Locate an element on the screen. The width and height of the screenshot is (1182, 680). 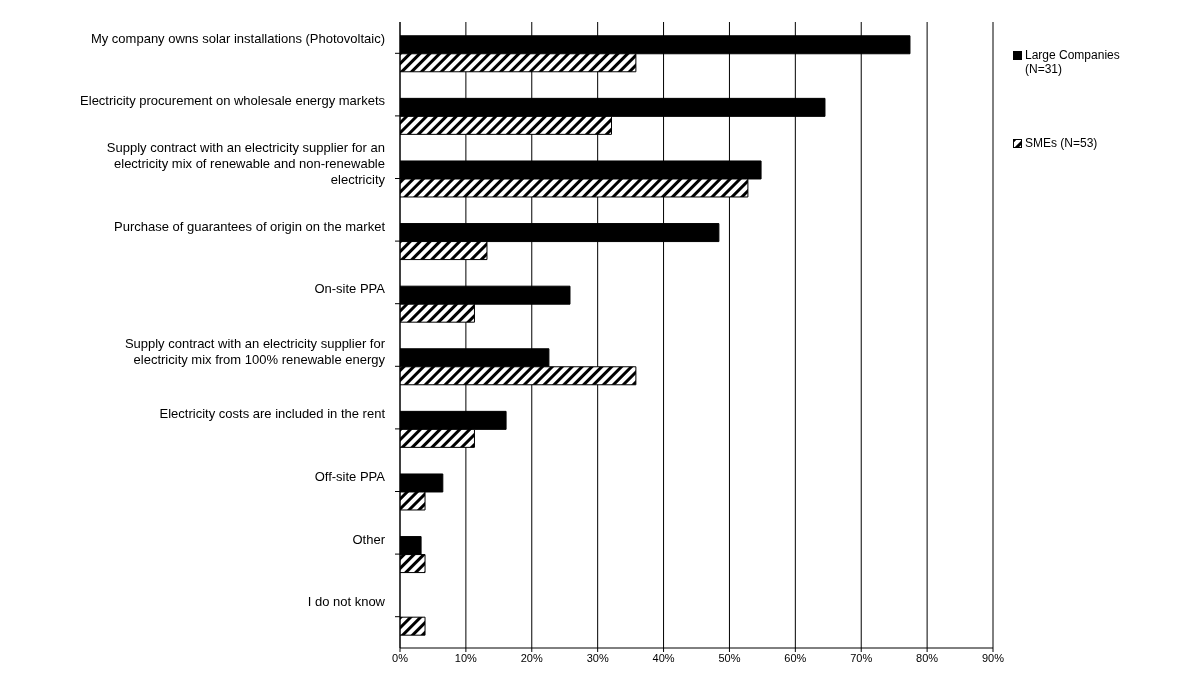
y-tick-label: Supply contract with an electricity supplier for an electricity mix of renewable and non-renewable electricity is located at coordinates (246, 163).